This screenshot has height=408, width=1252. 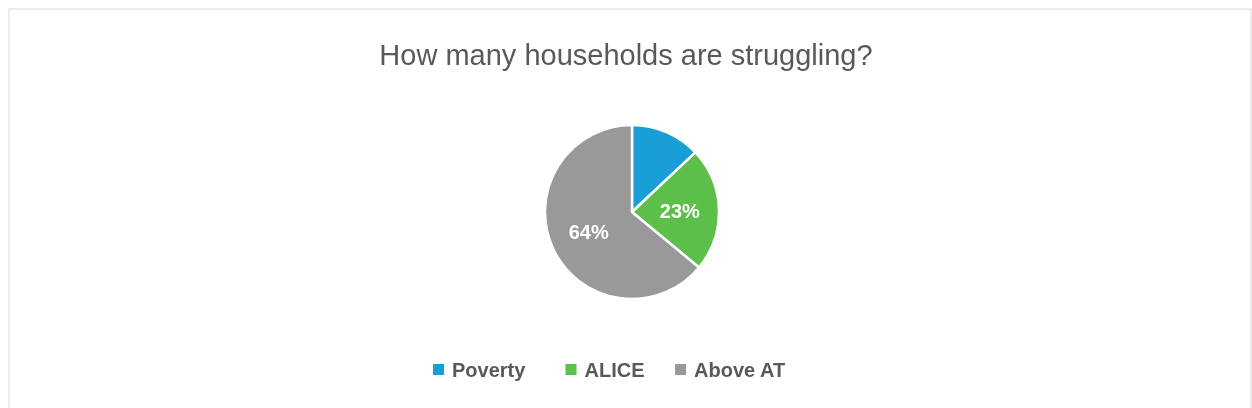 I want to click on legend-label: Above AT, so click(x=740, y=370).